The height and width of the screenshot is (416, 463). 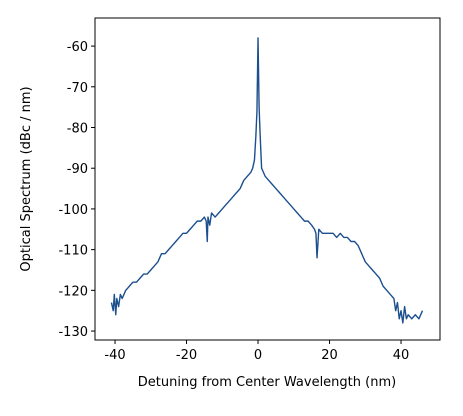 I want to click on y-tick-label: -90, so click(x=77, y=169).